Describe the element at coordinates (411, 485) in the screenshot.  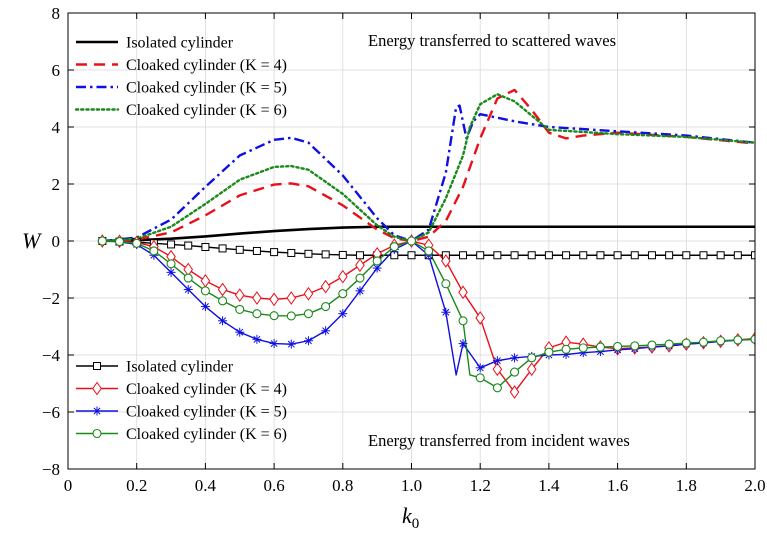
I see `x-tick-label: 1.0` at that location.